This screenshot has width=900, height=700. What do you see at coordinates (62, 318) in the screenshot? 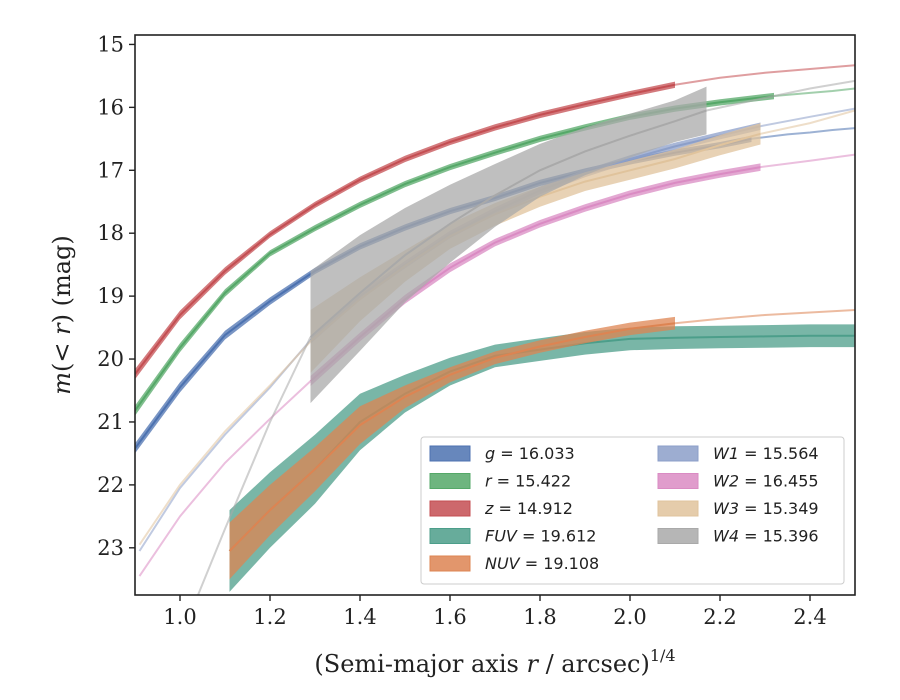
I see `y-axis-label-paren-close: )` at bounding box center [62, 318].